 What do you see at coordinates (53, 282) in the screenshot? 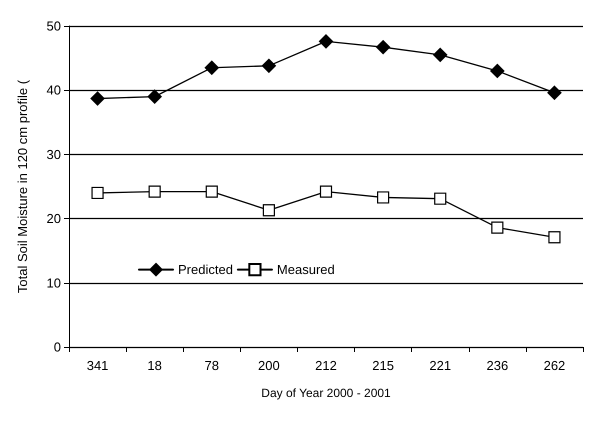
I see `y-tick-label: 10` at bounding box center [53, 282].